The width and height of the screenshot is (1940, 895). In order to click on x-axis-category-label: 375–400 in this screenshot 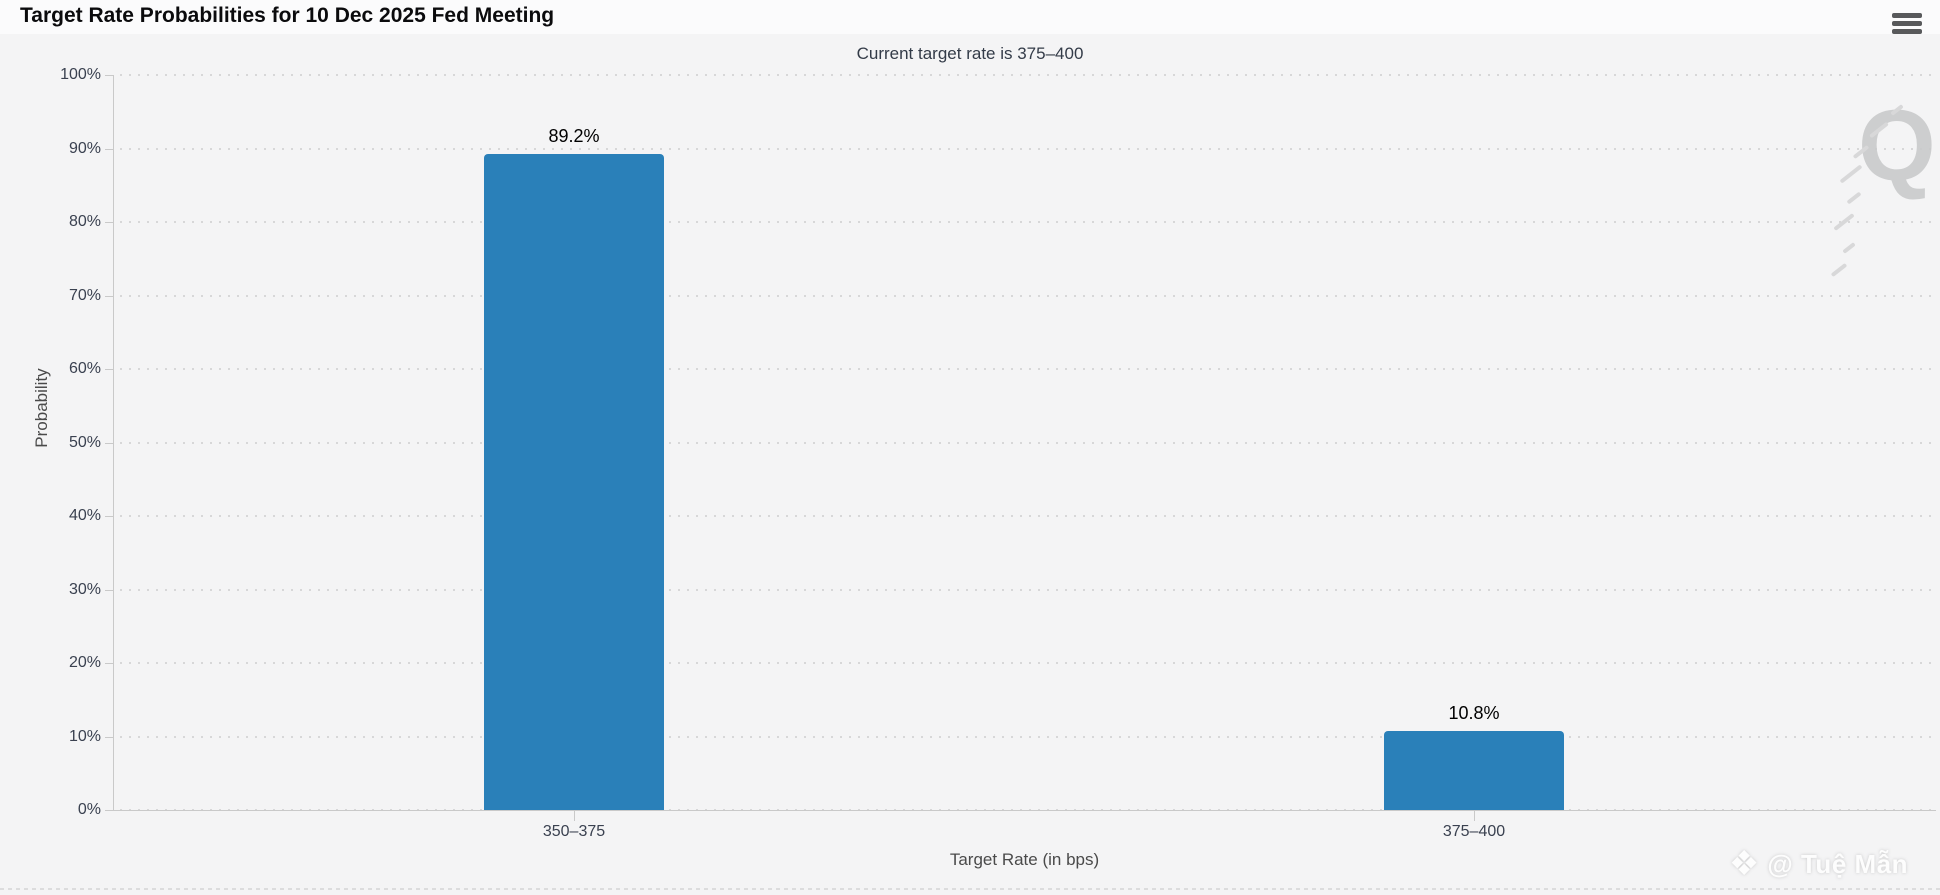, I will do `click(1474, 831)`.